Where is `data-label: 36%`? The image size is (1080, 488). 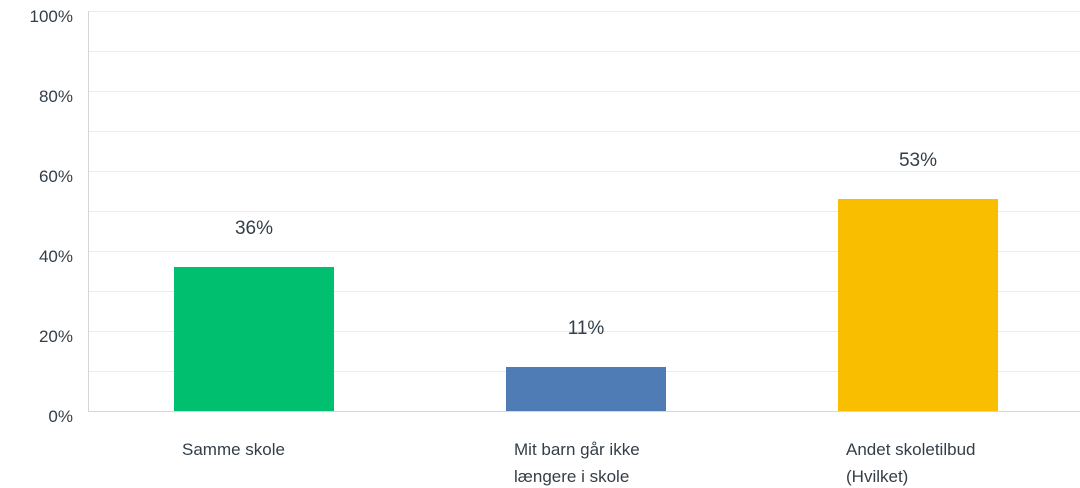 data-label: 36% is located at coordinates (254, 228).